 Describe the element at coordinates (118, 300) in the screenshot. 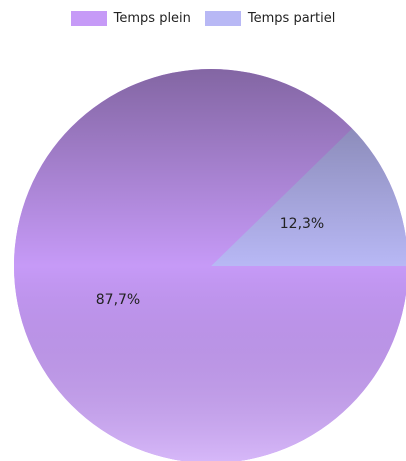

I see `pie-label-temps-plein: 87,7%` at that location.